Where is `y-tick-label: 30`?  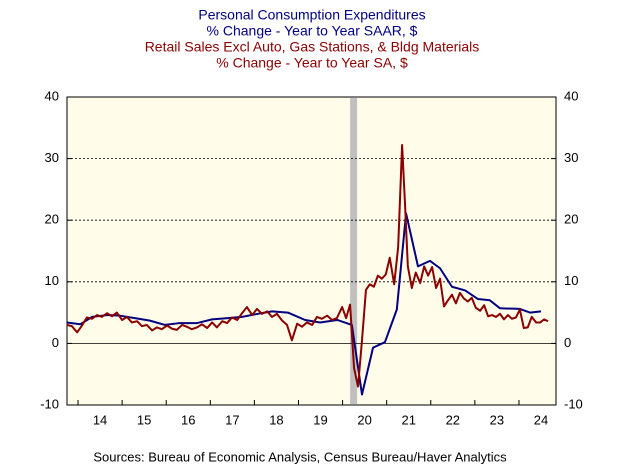 y-tick-label: 30 is located at coordinates (52, 157).